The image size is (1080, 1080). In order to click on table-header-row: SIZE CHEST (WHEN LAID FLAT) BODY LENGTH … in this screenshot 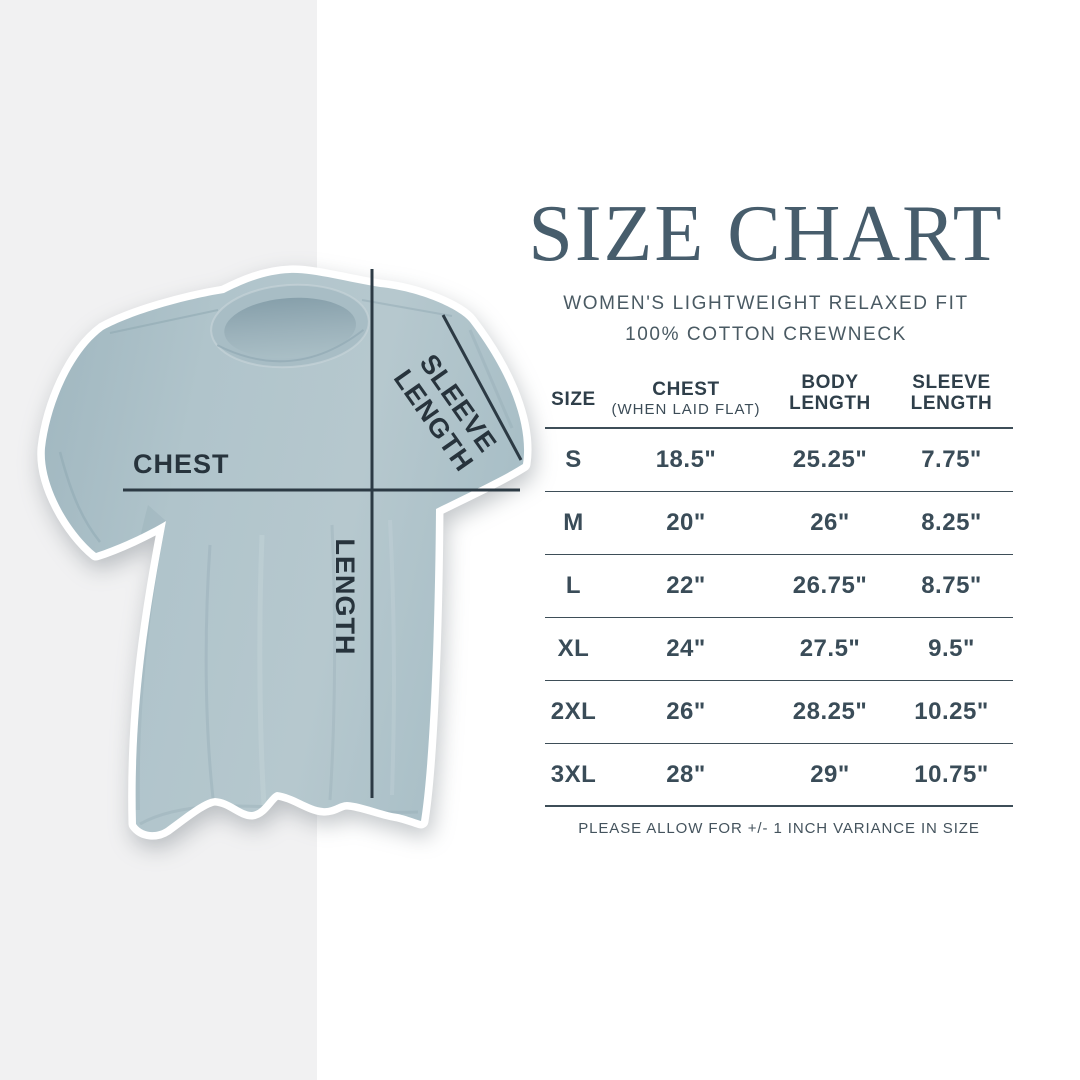, I will do `click(779, 394)`.